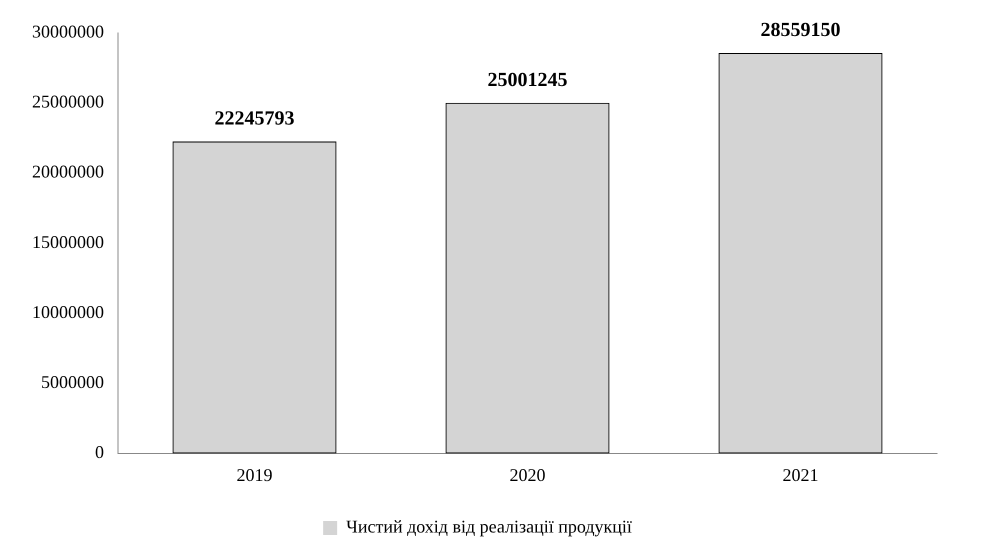 The width and height of the screenshot is (985, 560). I want to click on data-label: 28559150, so click(800, 30).